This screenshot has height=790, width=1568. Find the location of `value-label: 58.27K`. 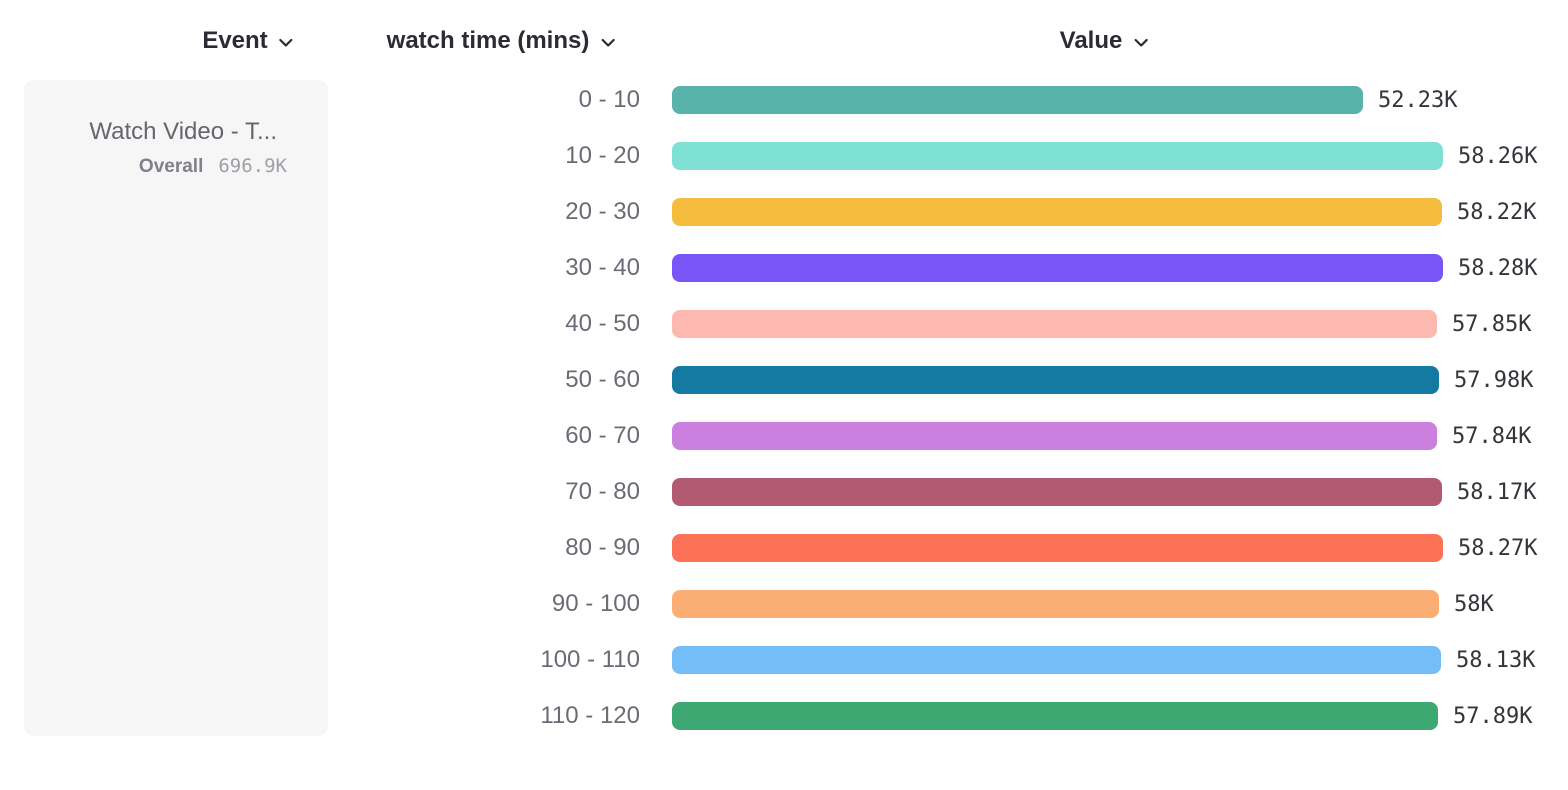

value-label: 58.27K is located at coordinates (1498, 548).